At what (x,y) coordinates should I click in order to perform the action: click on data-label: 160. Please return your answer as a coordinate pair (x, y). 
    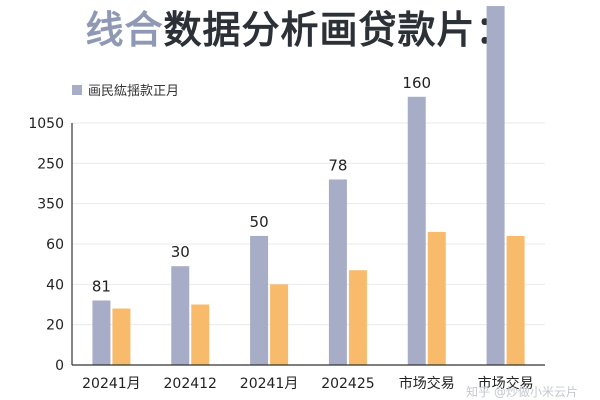
    Looking at the image, I should click on (416, 83).